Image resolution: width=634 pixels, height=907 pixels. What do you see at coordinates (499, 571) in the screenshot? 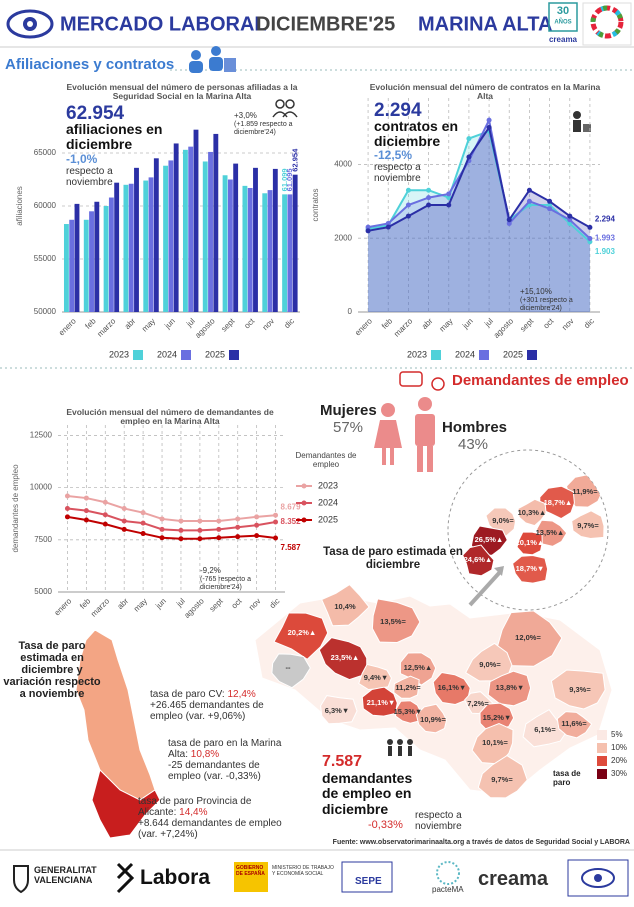
I see `inset-arrow-head` at bounding box center [499, 571].